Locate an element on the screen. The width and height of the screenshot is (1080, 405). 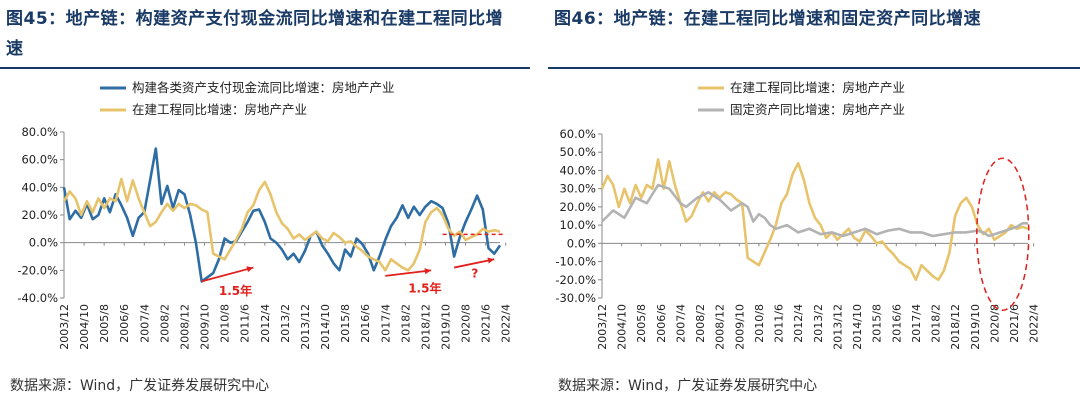
legend-label: 构建各类资产支付现金流同比增速：房地产产业 is located at coordinates (263, 87).